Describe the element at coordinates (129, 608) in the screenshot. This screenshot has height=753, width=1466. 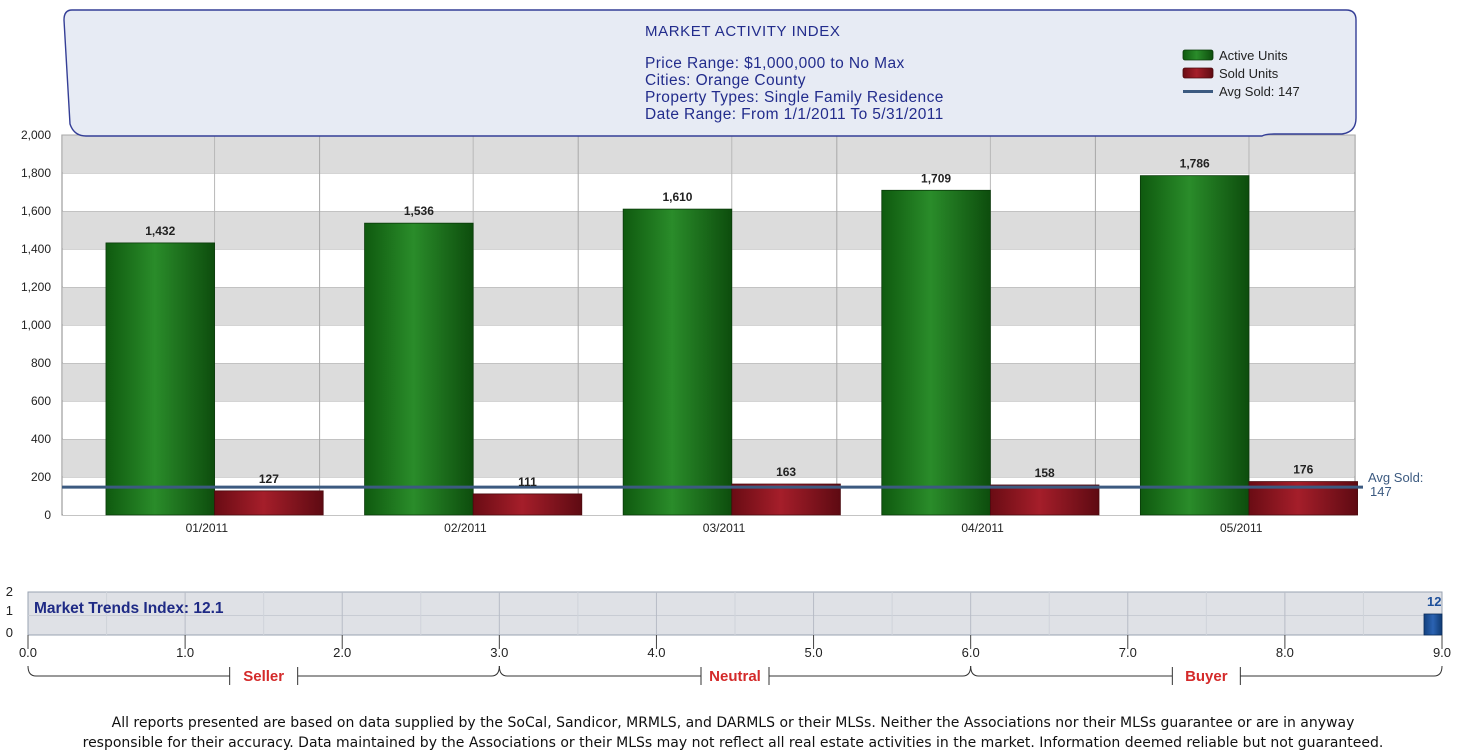
I see `trends-title: Market Trends Index: 12.1` at that location.